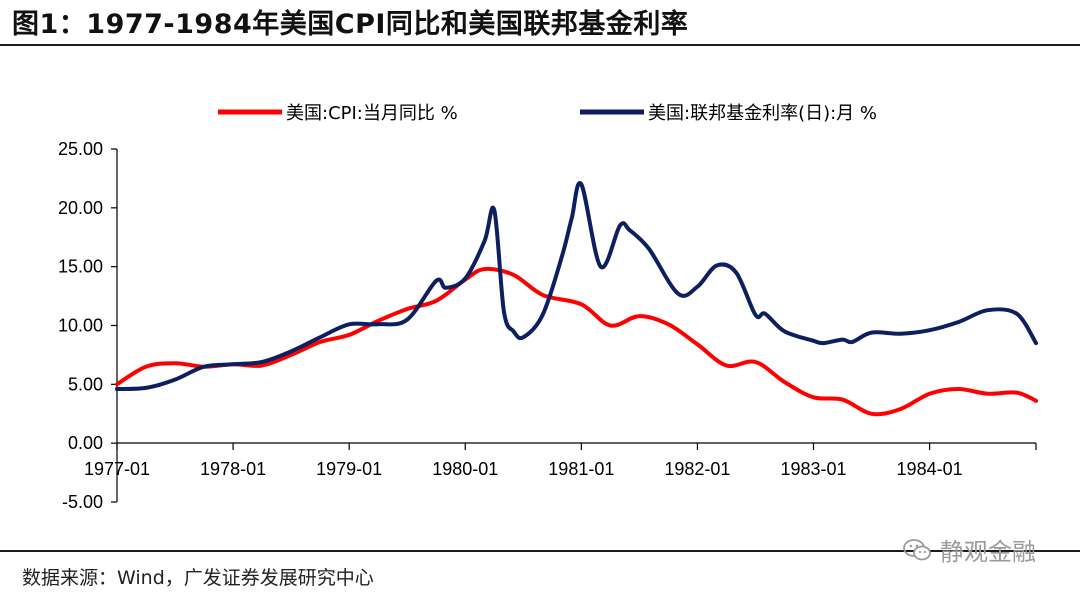 This screenshot has width=1080, height=597. I want to click on footer-rule, so click(540, 551).